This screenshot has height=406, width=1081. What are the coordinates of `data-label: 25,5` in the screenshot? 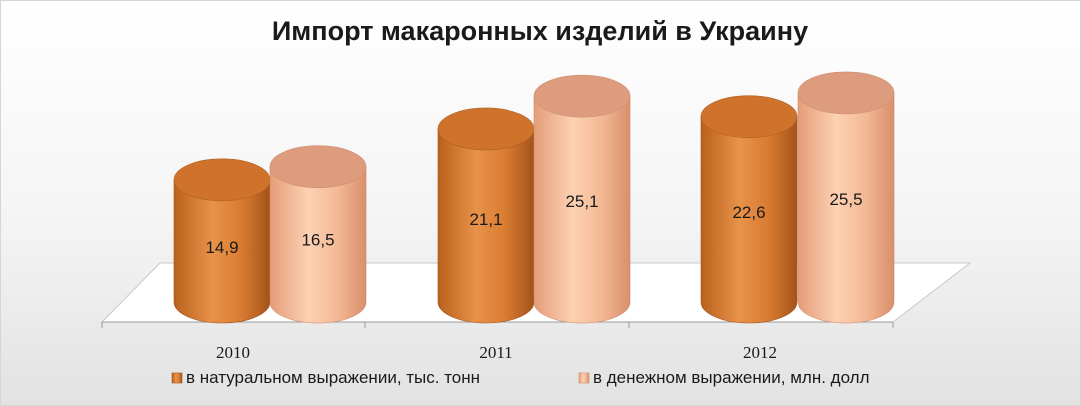 It's located at (845, 199).